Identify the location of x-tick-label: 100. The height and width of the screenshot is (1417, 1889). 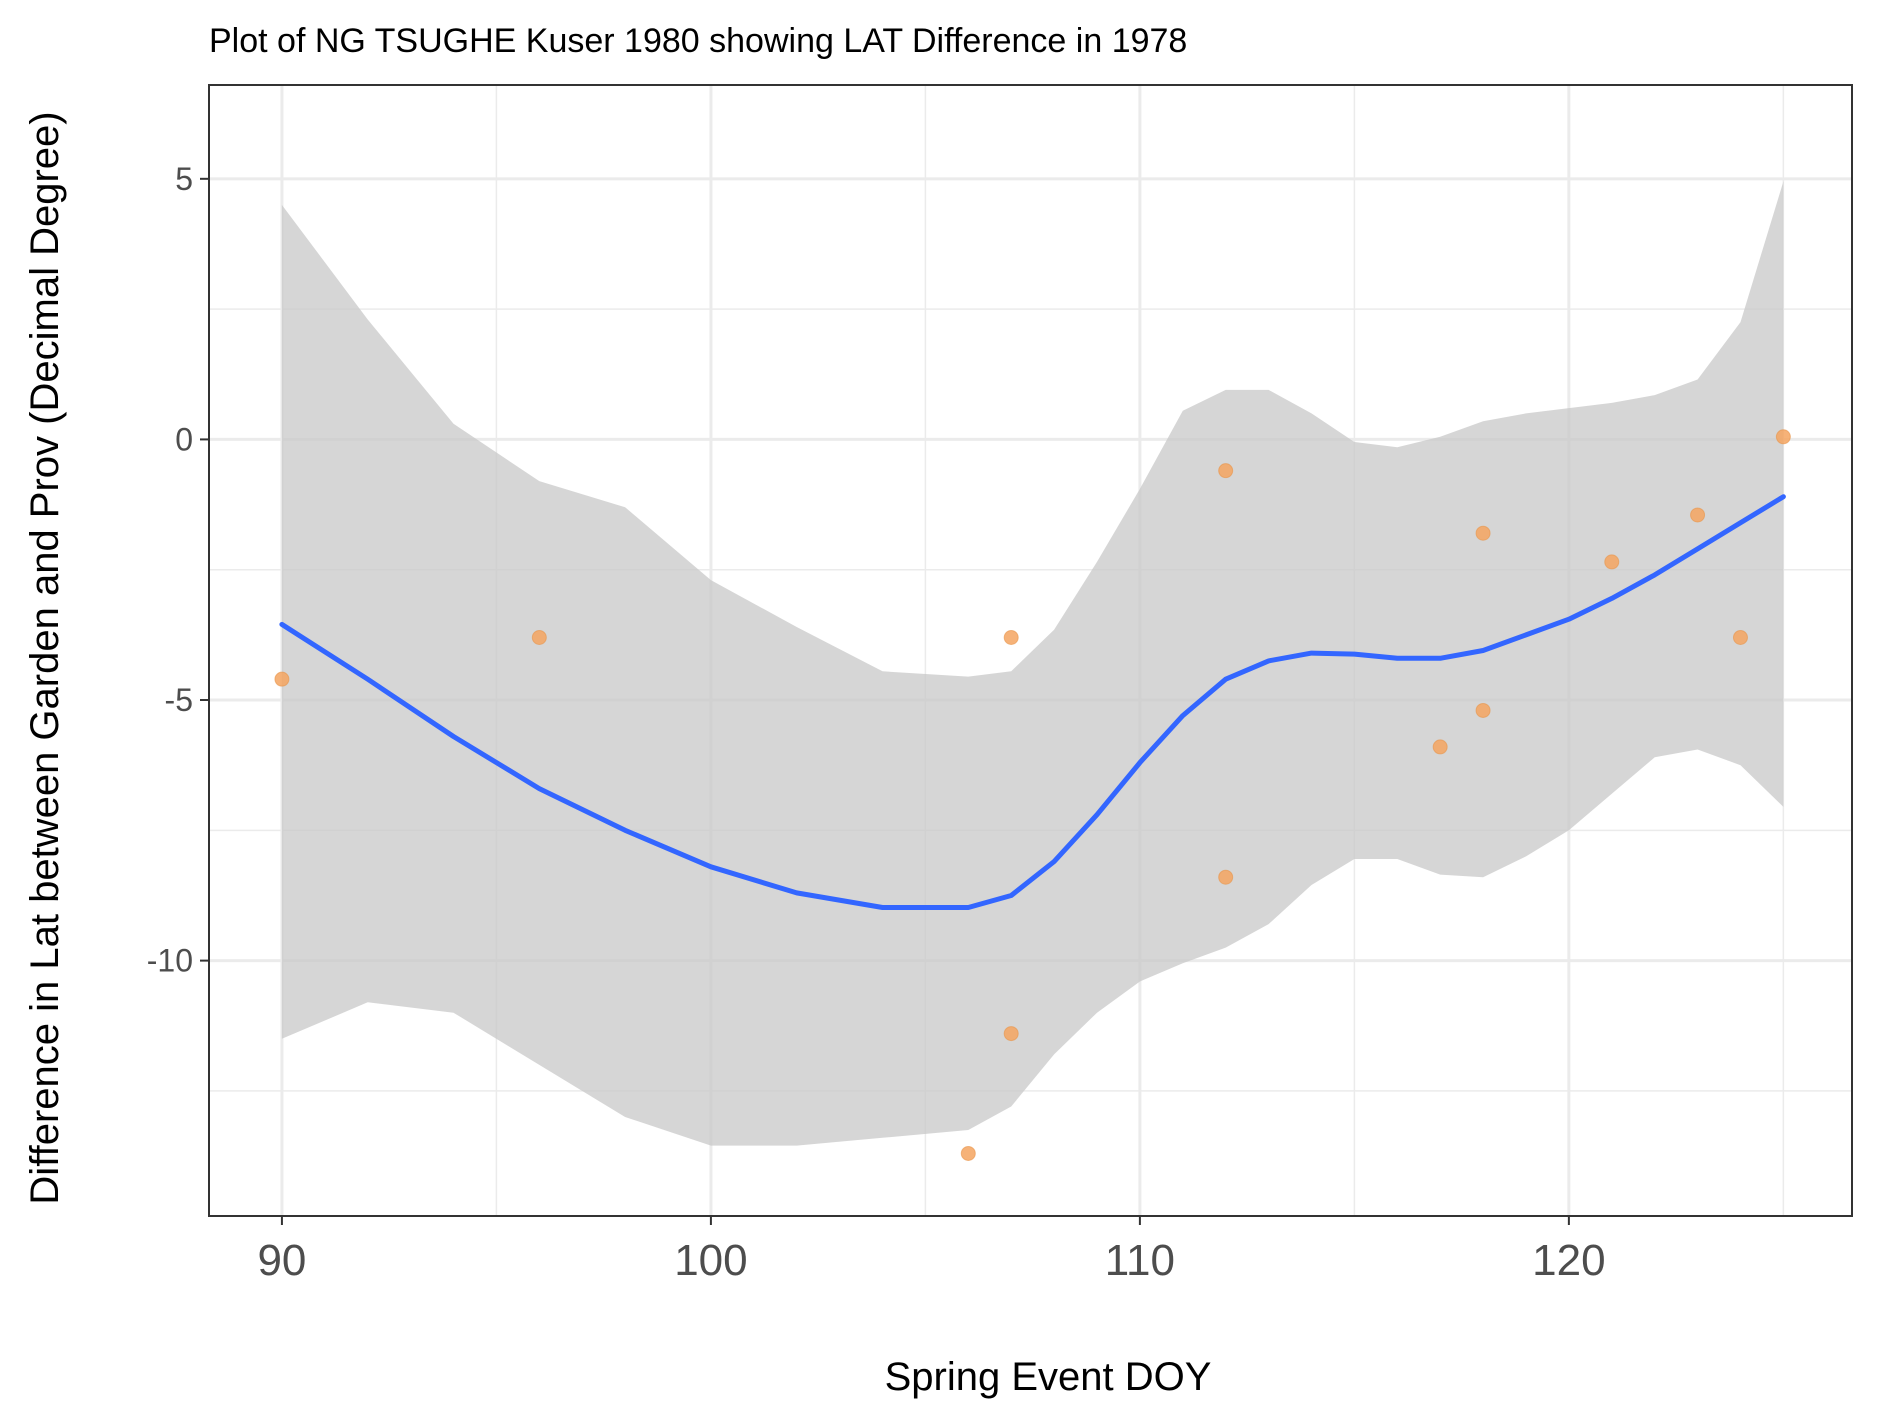
(710, 1260).